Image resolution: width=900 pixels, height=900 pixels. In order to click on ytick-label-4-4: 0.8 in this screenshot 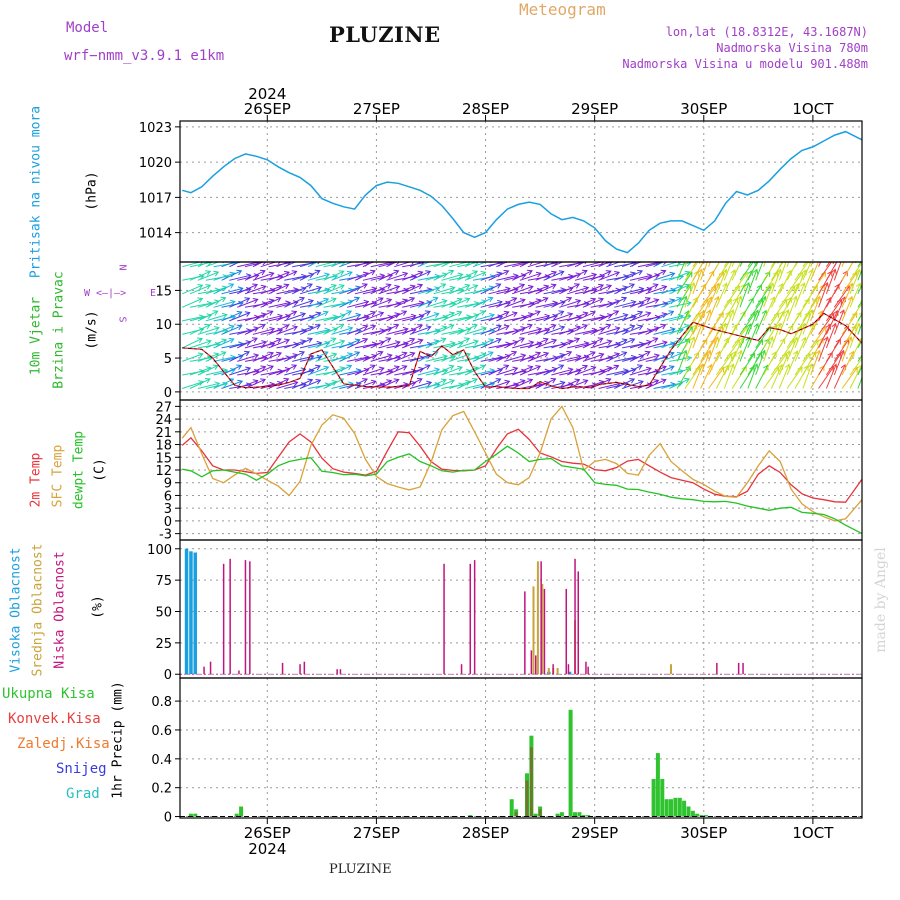, I will do `click(161, 702)`.